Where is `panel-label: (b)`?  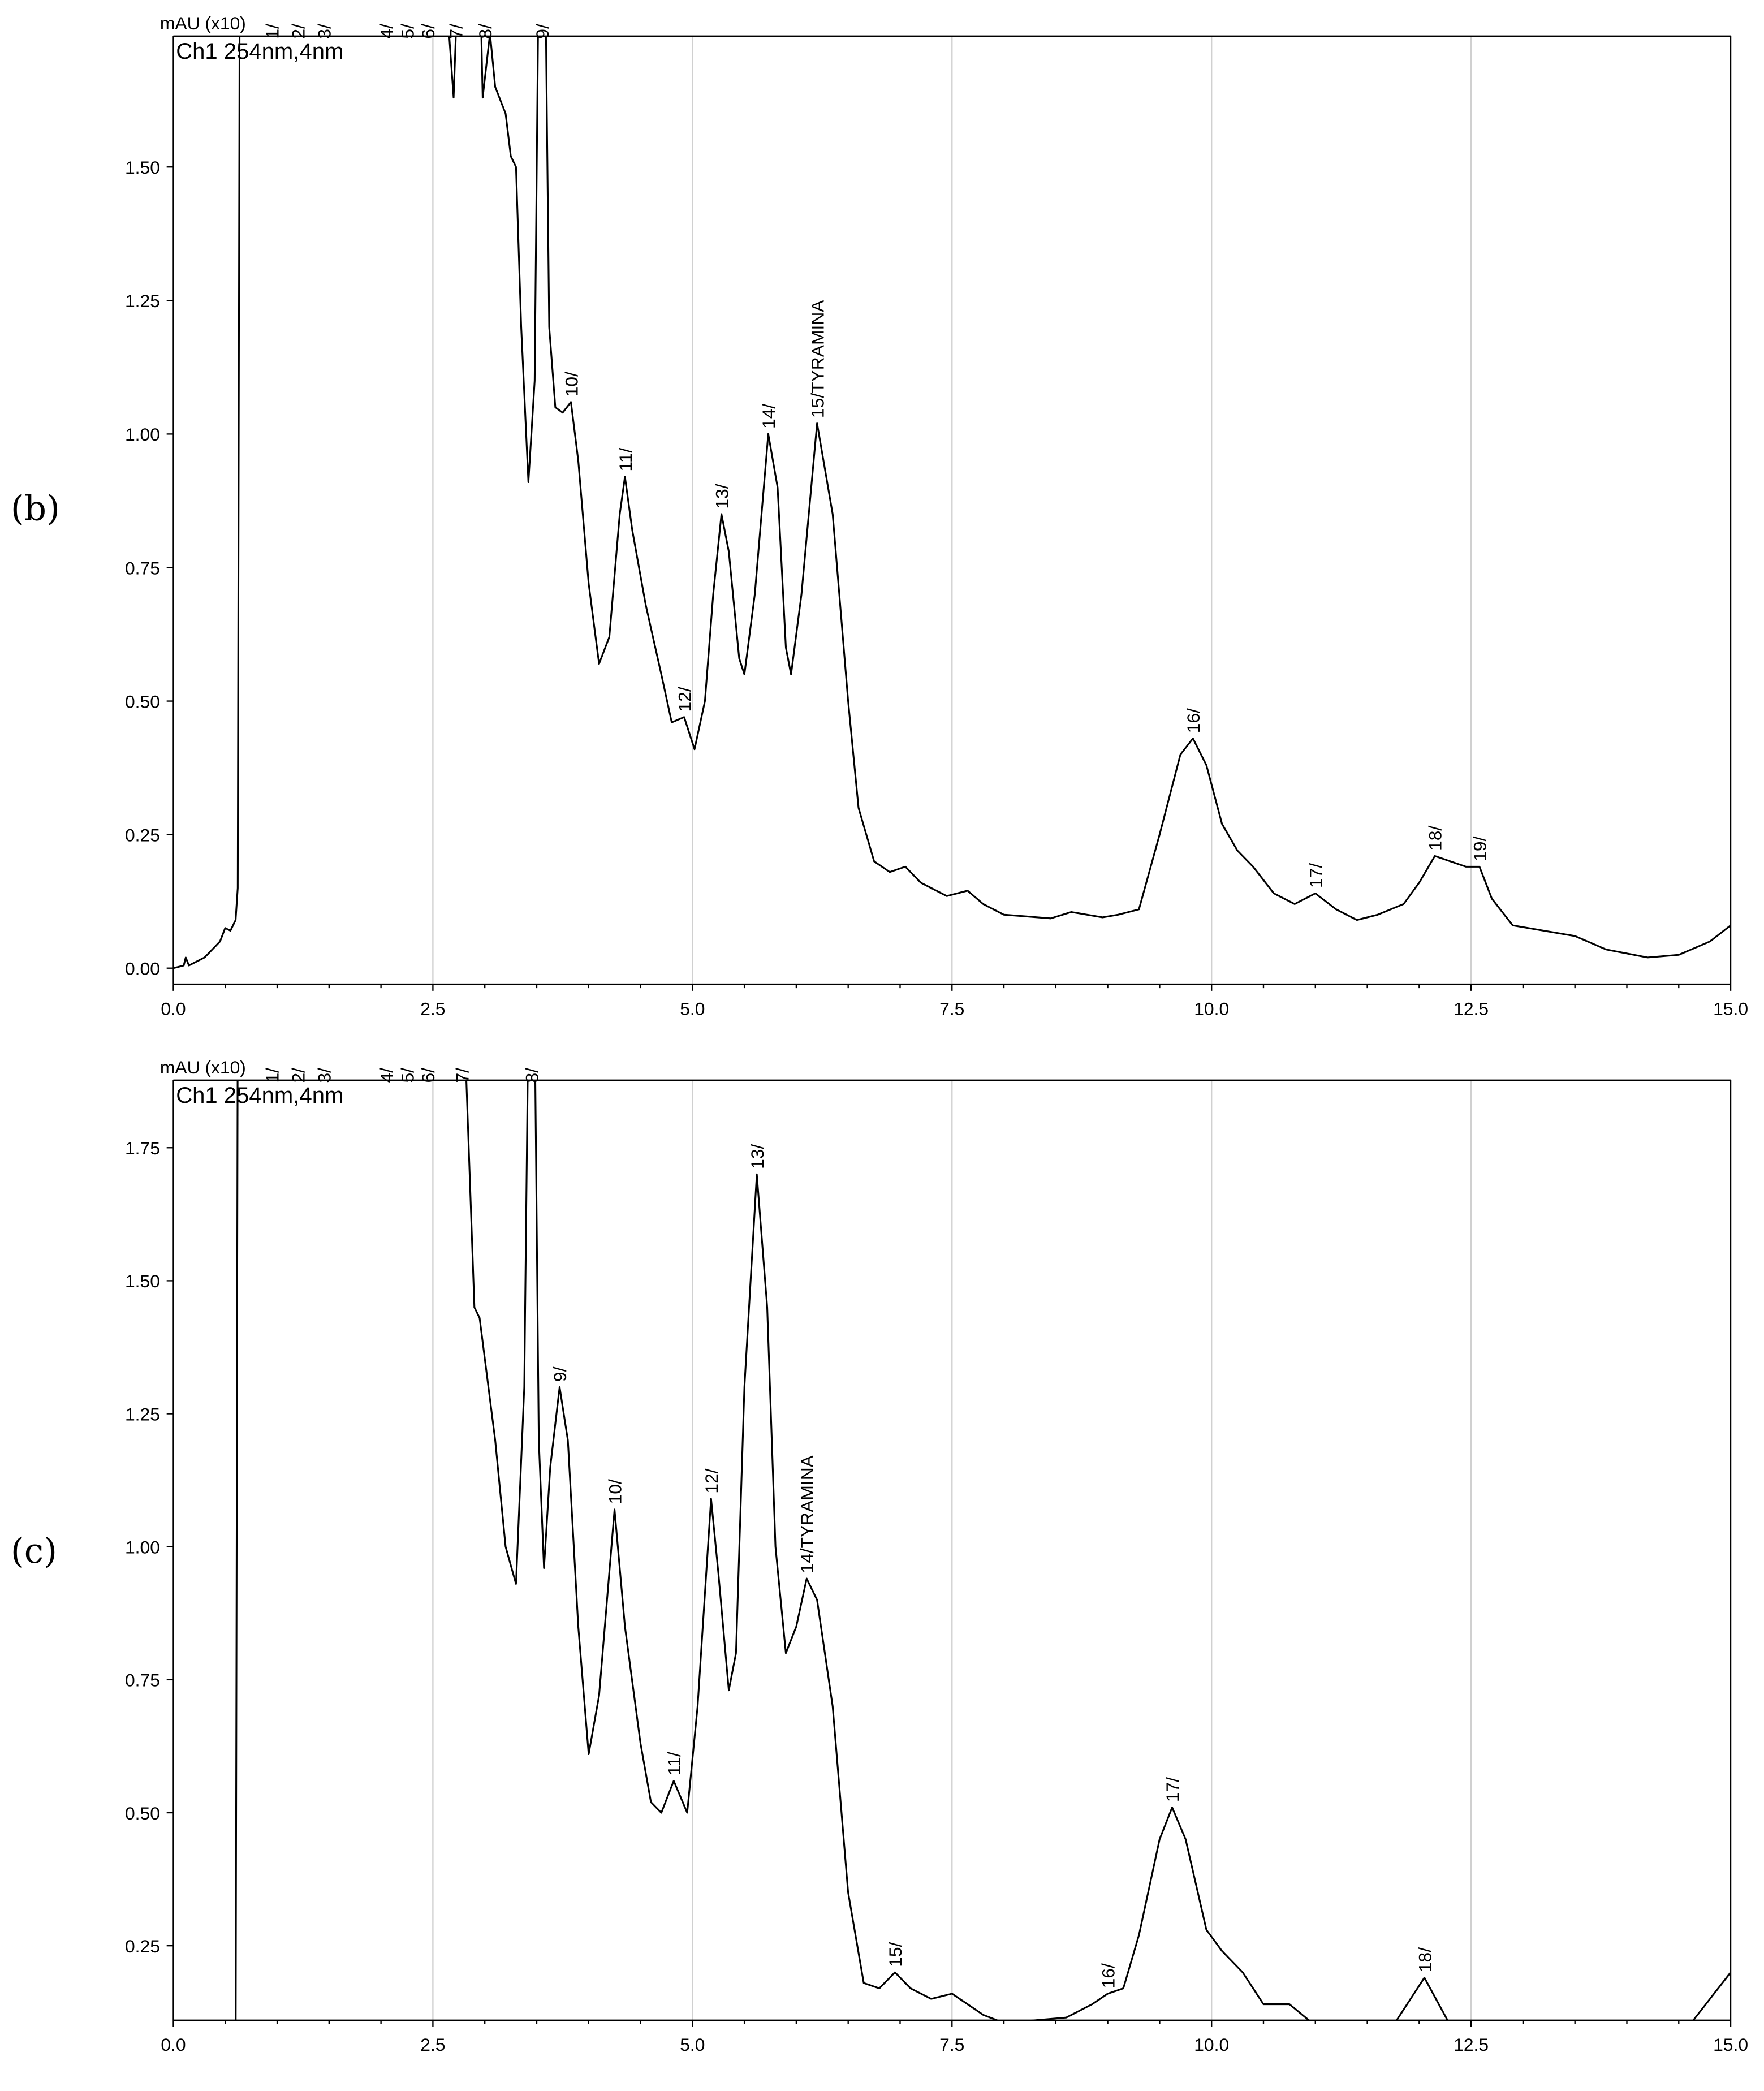 panel-label: (b) is located at coordinates (35, 509).